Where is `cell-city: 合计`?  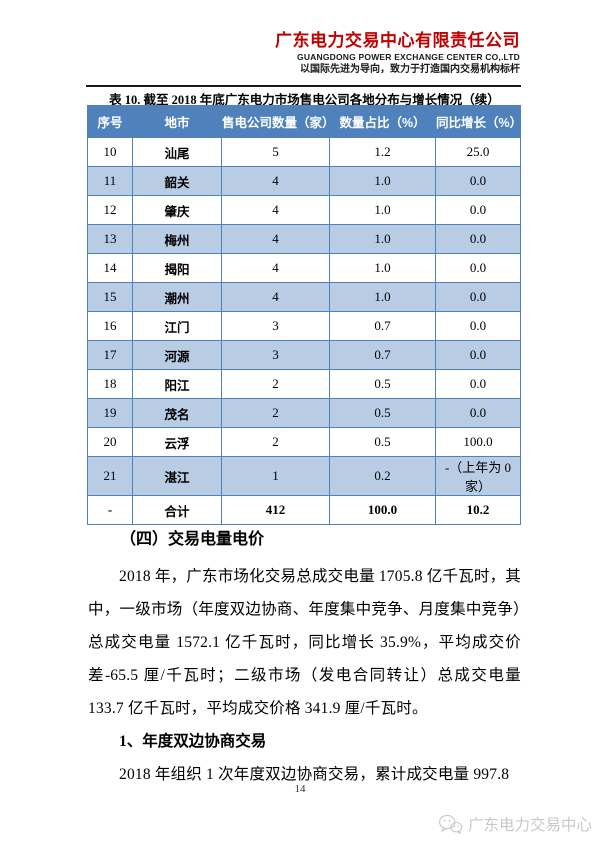
cell-city: 合计 is located at coordinates (177, 510).